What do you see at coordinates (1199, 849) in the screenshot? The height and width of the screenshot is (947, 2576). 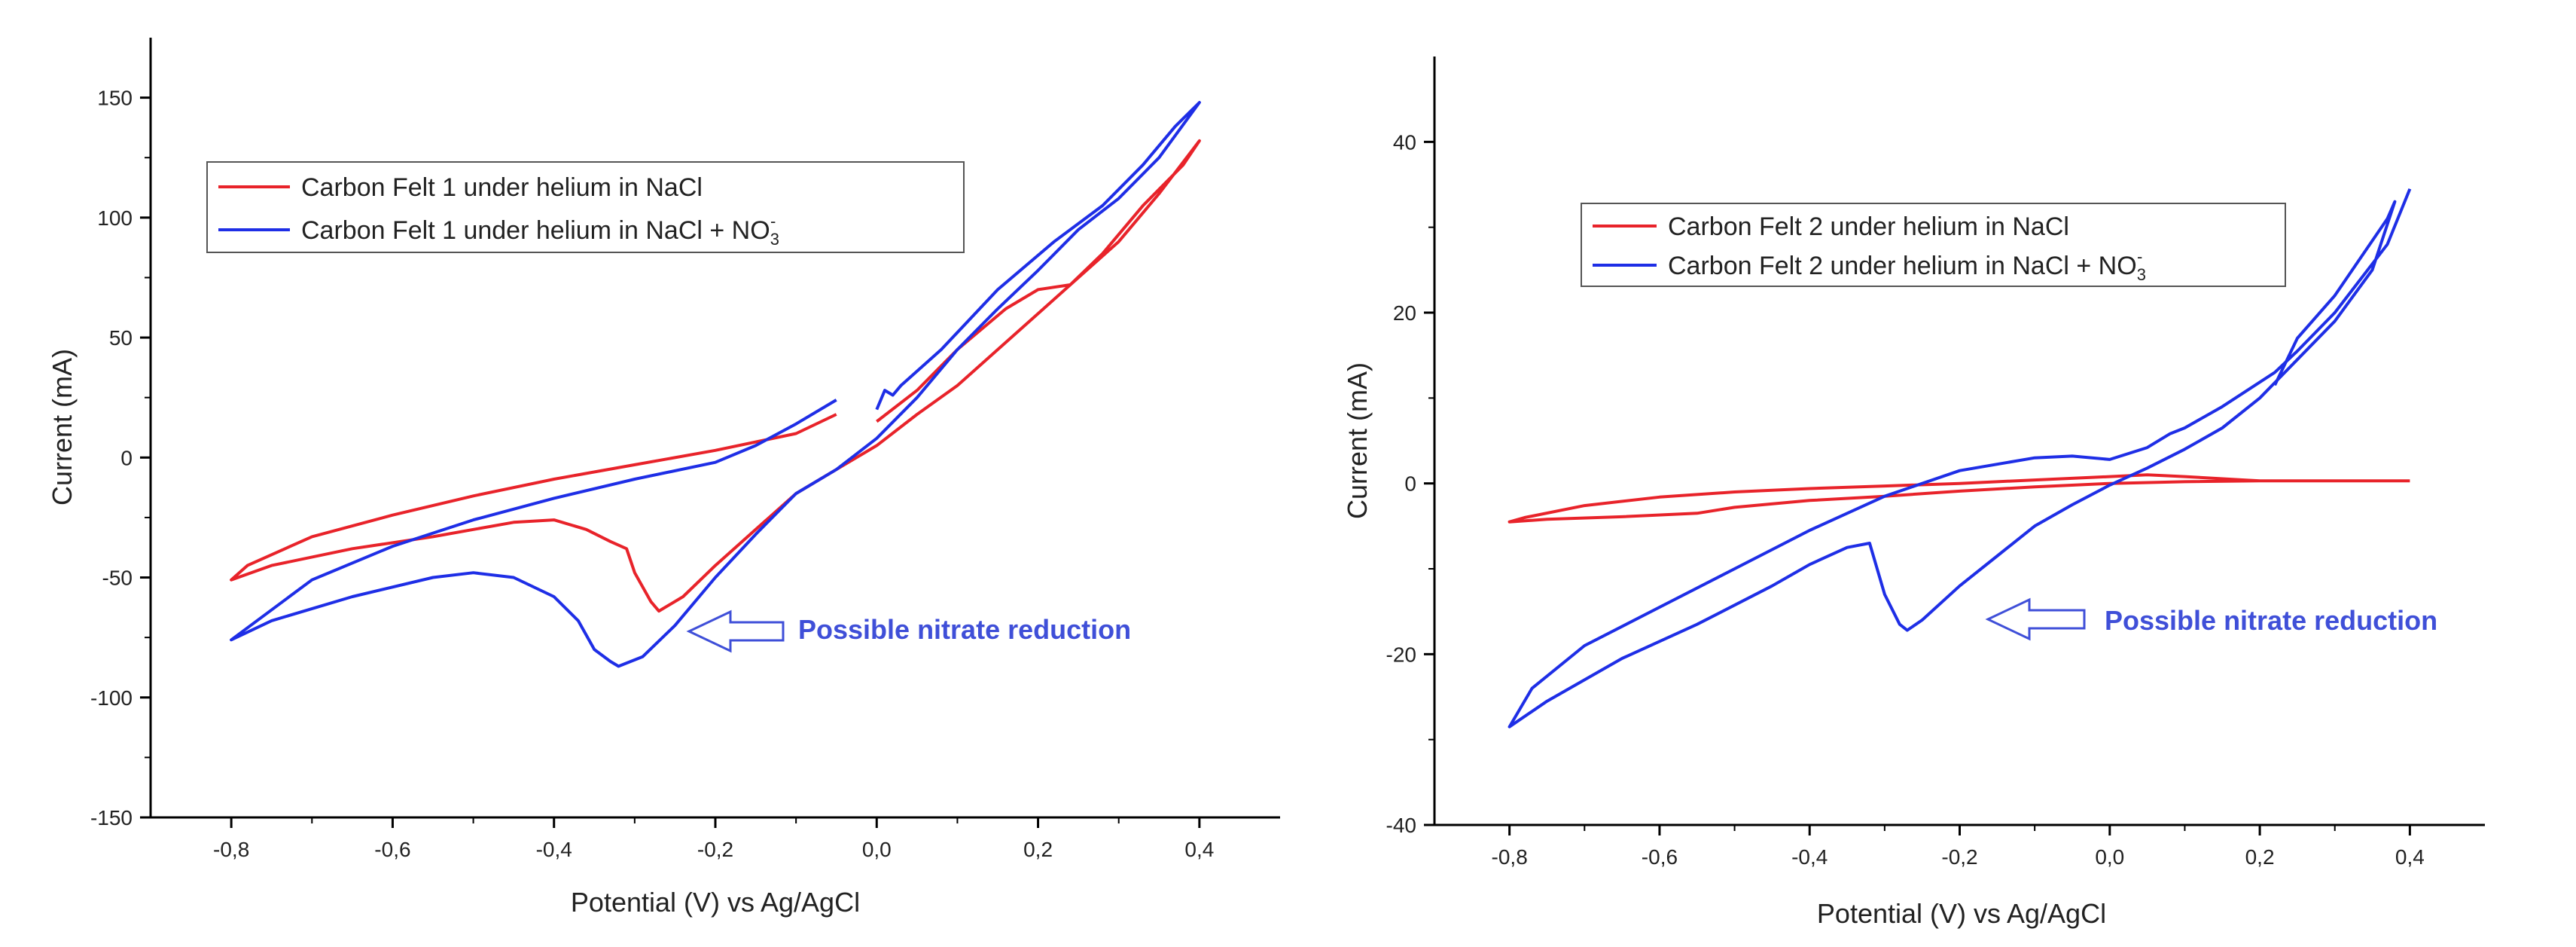 I see `x-tick-label-left: 0,4` at bounding box center [1199, 849].